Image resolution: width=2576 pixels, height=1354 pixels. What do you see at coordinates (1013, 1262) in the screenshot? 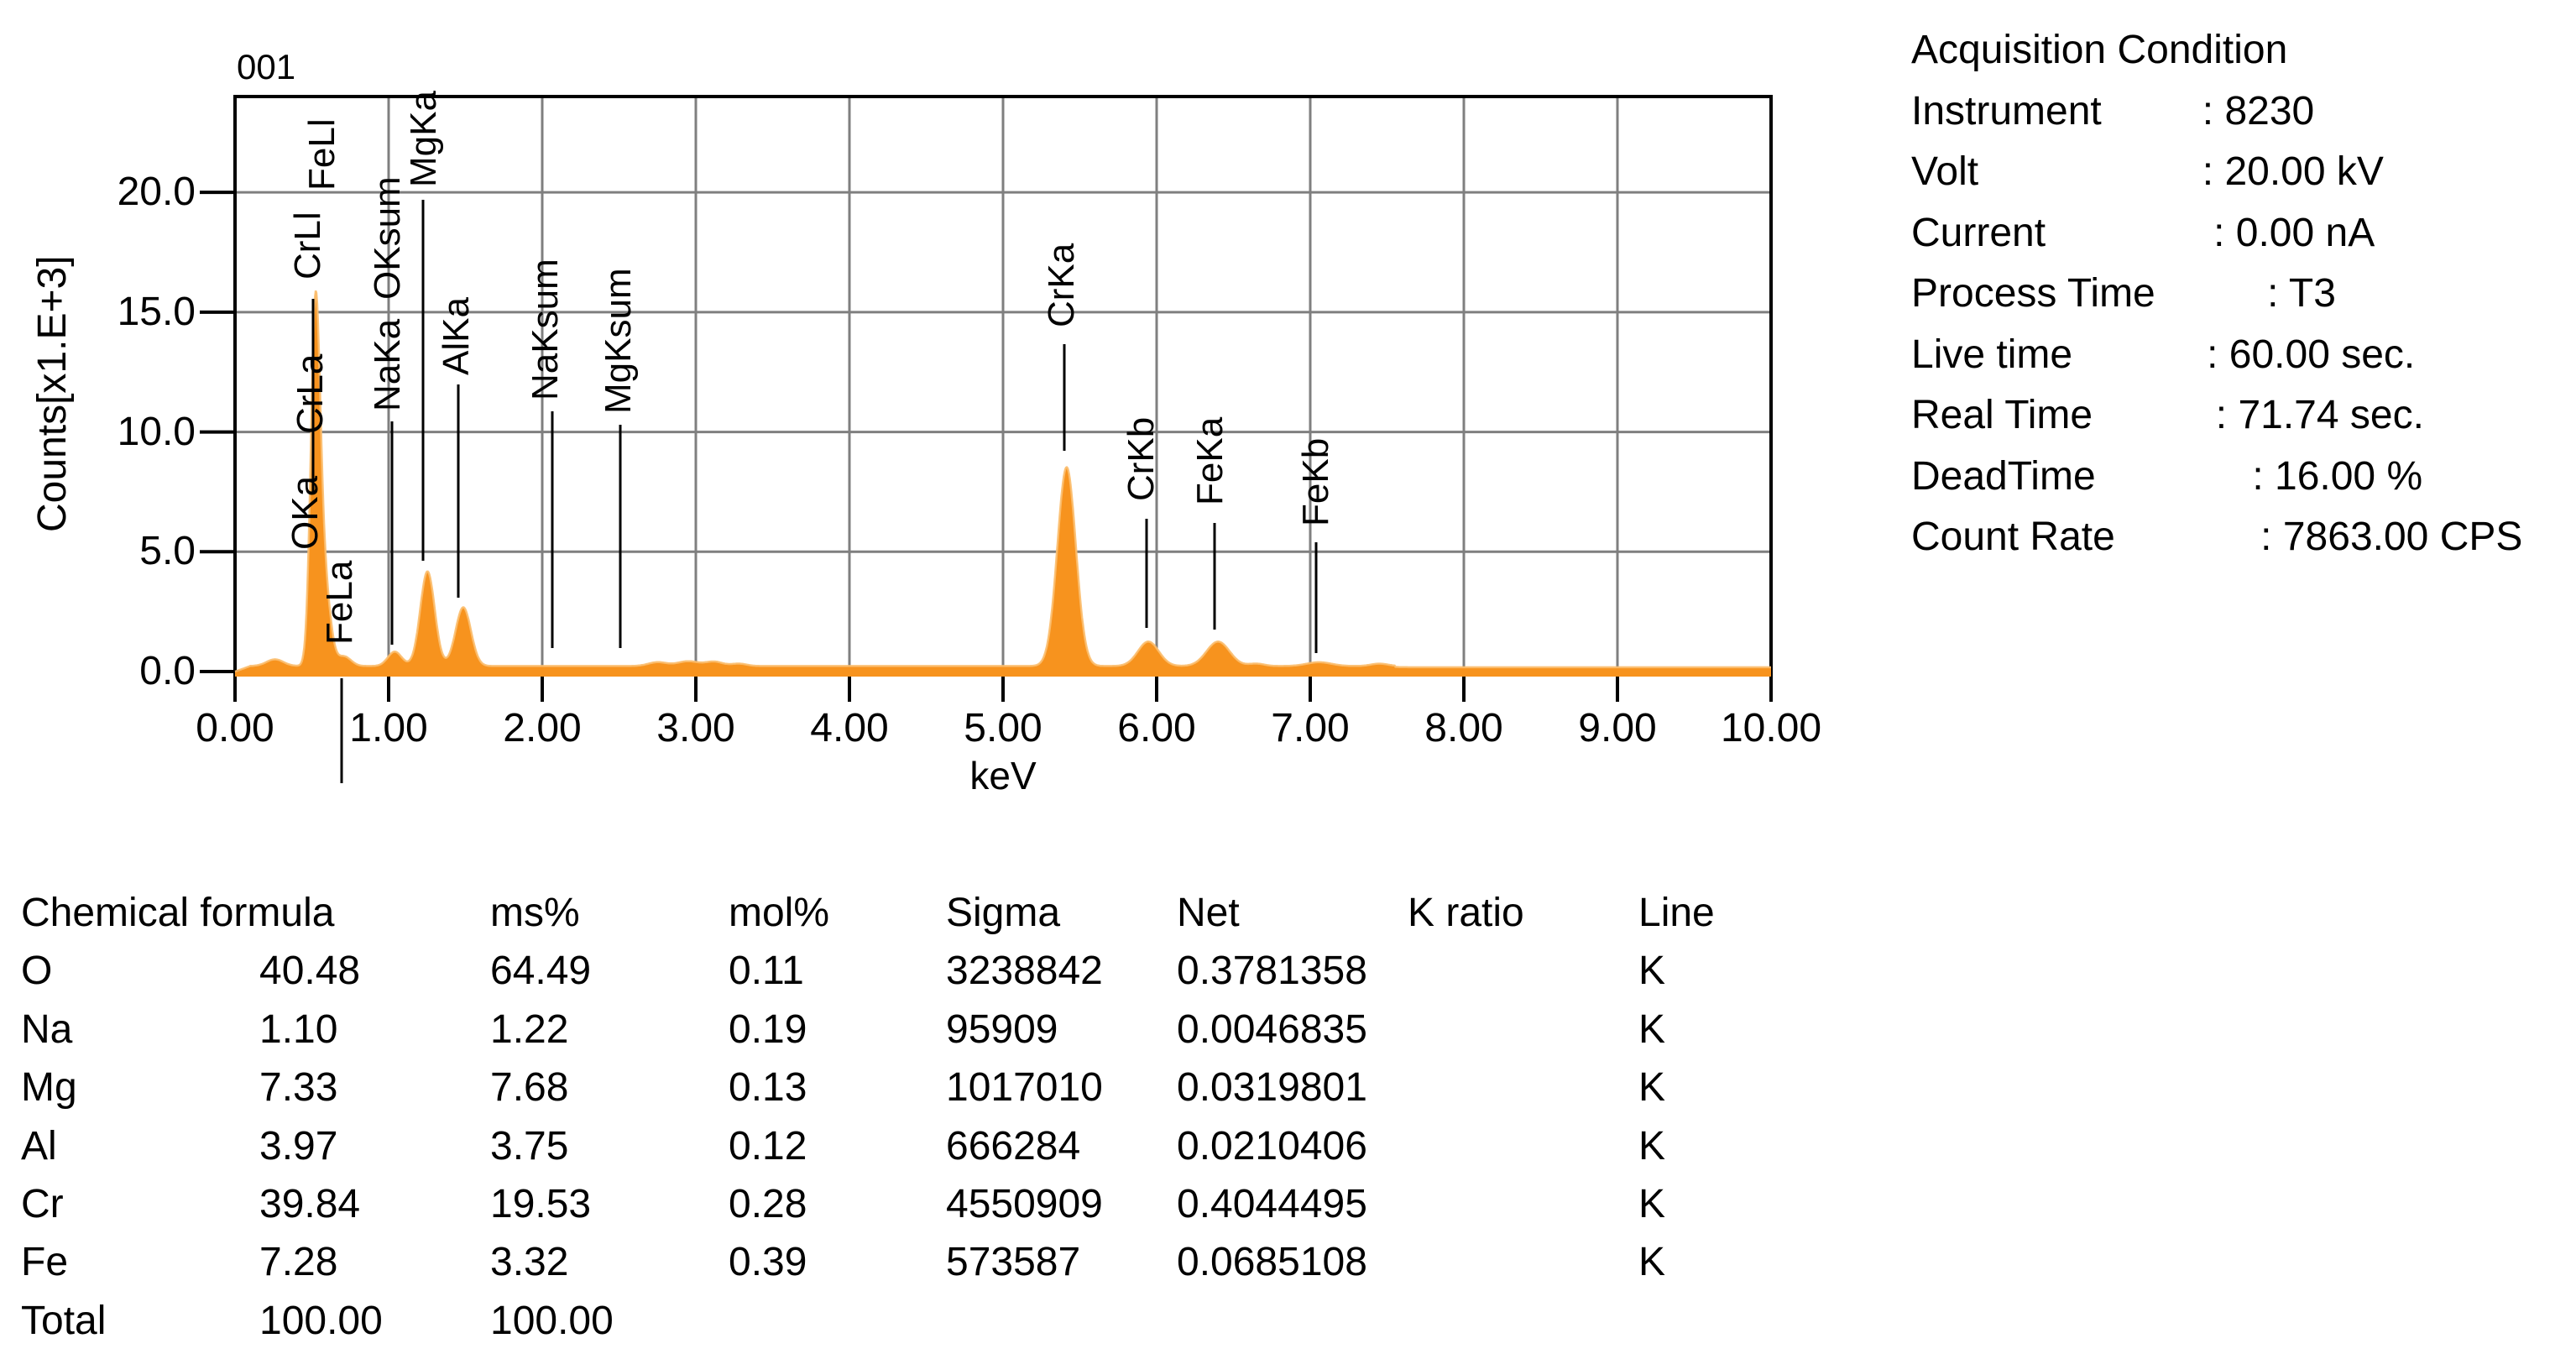
I see `table-cell: 573587` at bounding box center [1013, 1262].